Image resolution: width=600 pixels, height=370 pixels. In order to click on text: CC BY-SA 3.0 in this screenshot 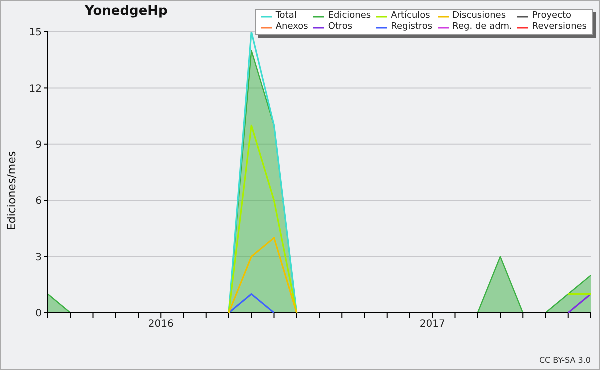, I will do `click(565, 360)`.